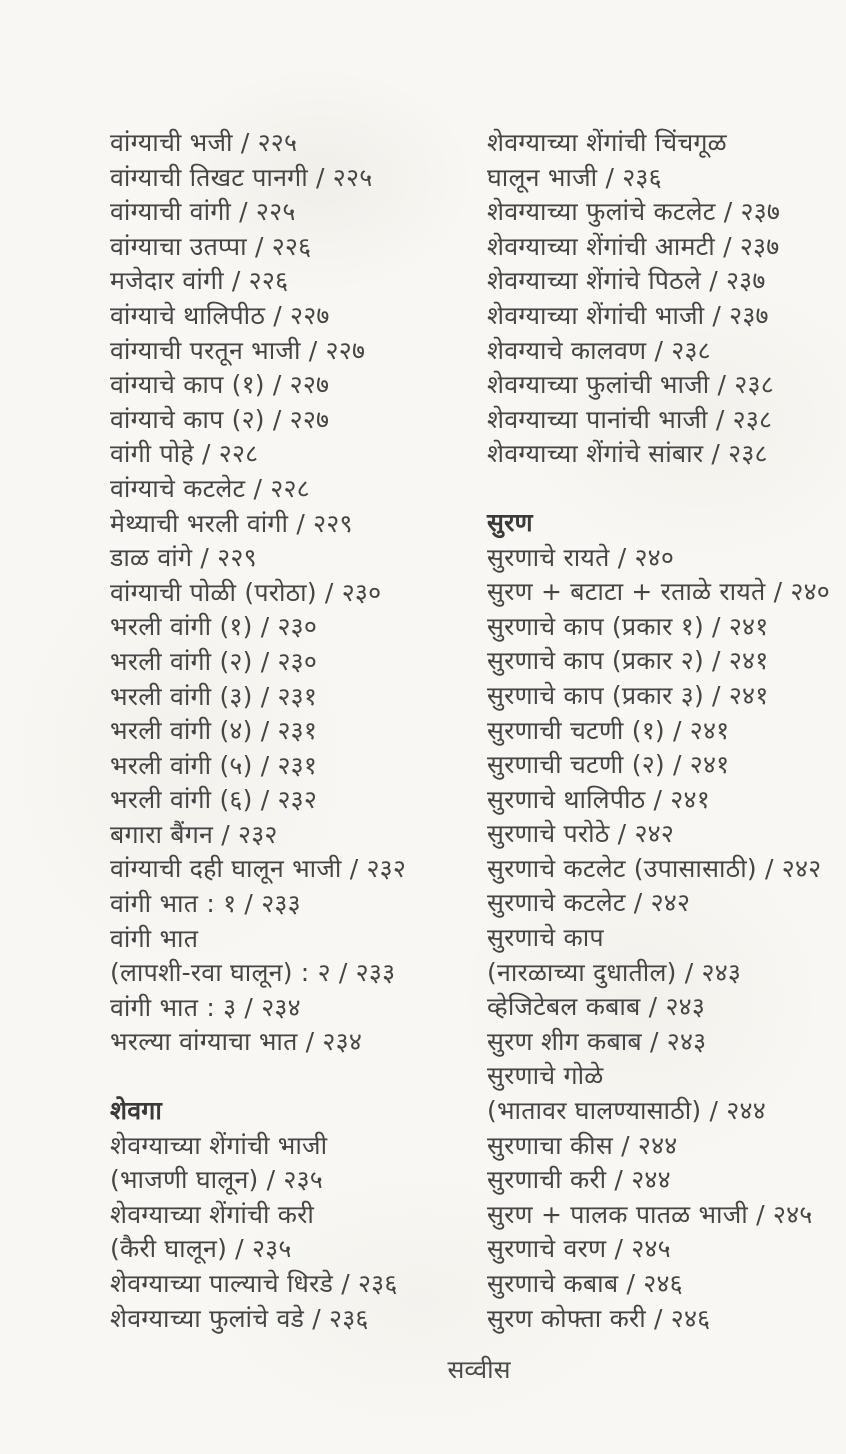 Image resolution: width=846 pixels, height=1454 pixels. I want to click on toc-entry: शेवग्याच्या शेंगांची आमटी / २३७, so click(633, 246).